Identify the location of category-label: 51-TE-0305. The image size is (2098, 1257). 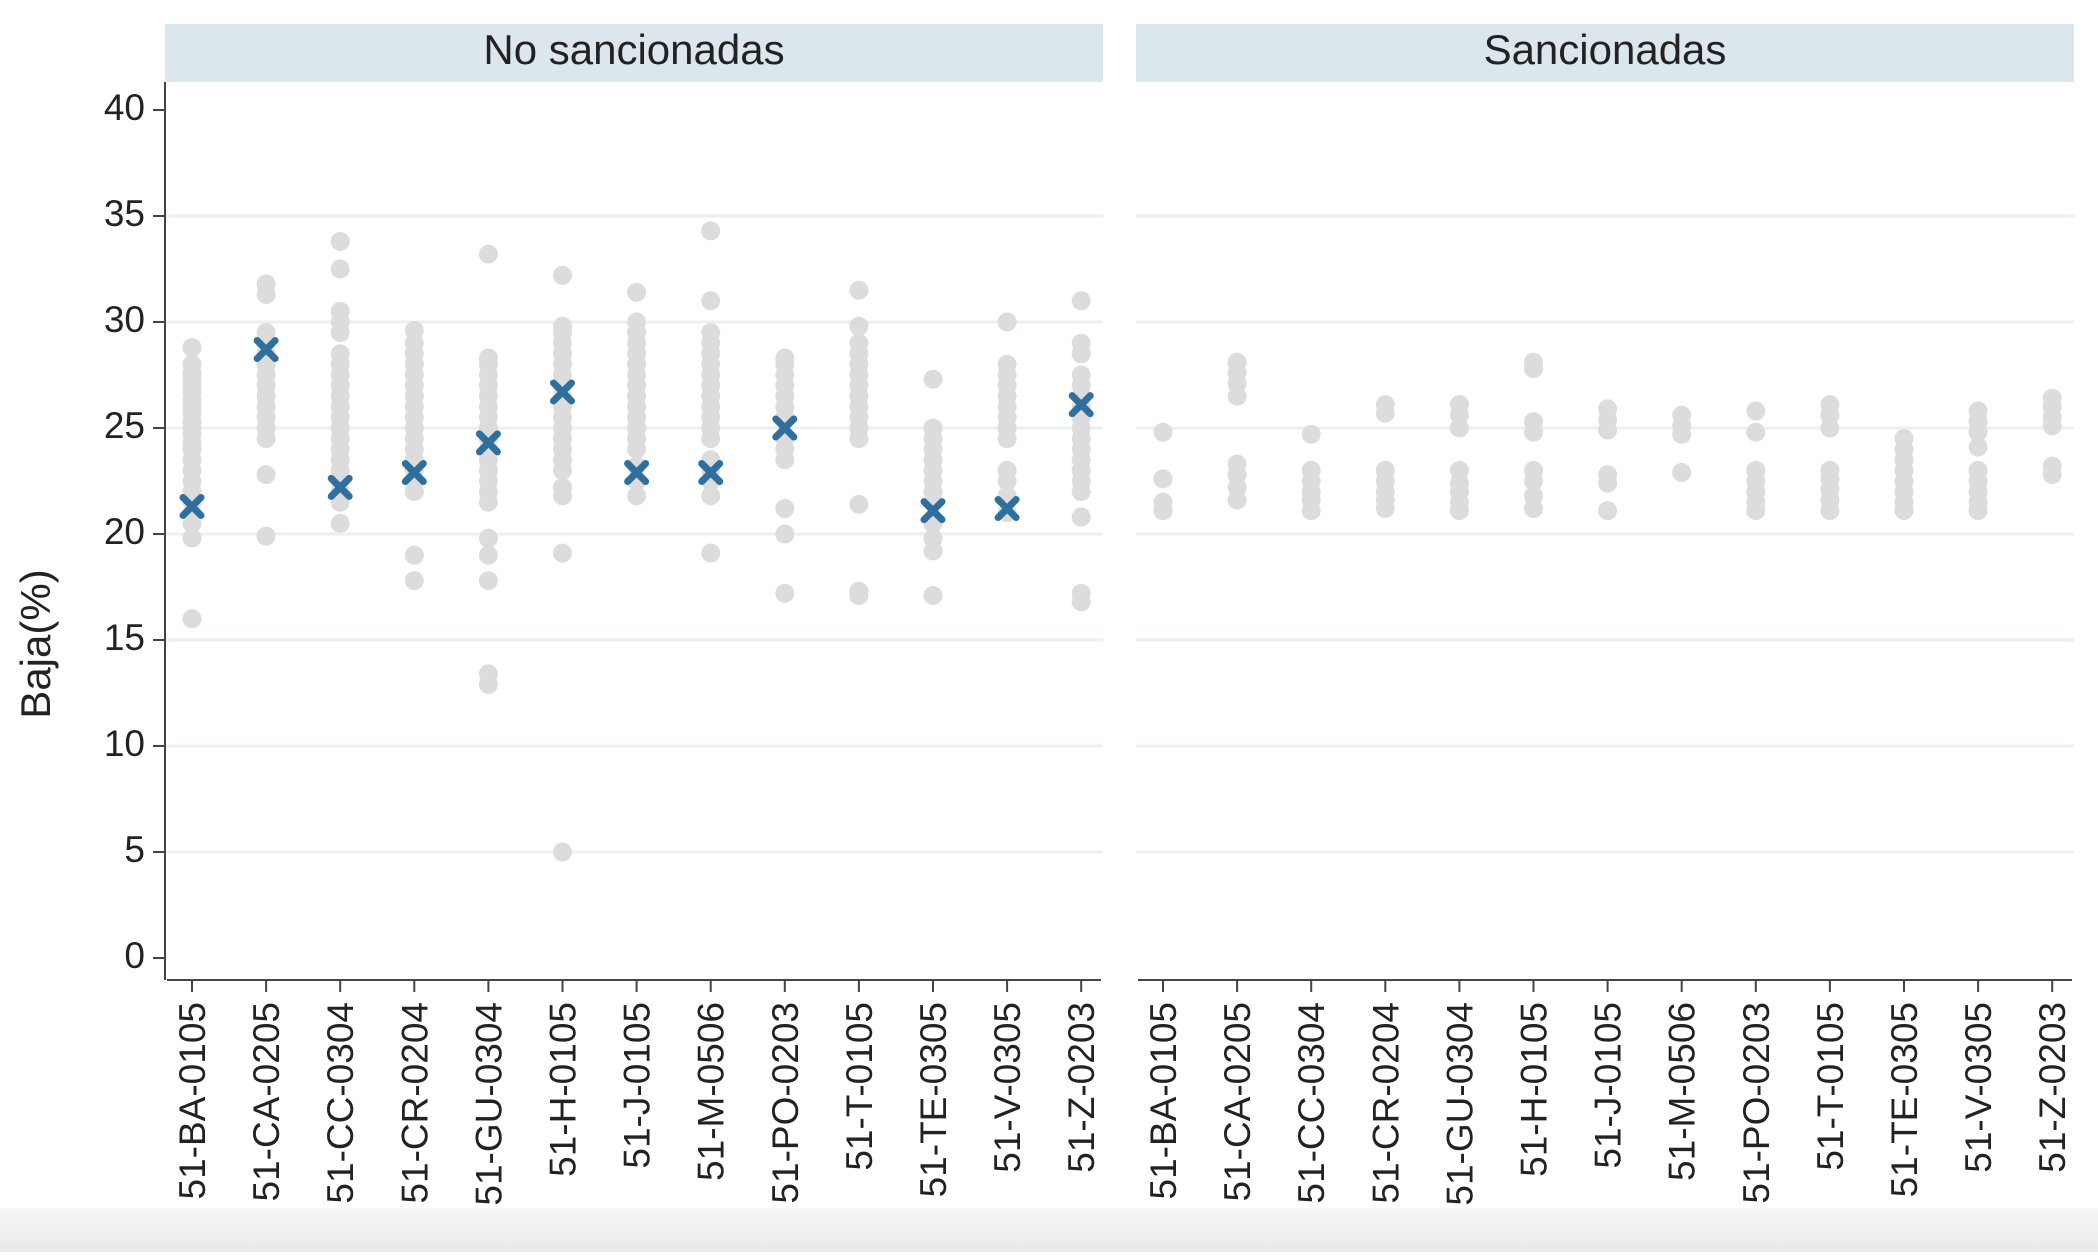
(1904, 1099).